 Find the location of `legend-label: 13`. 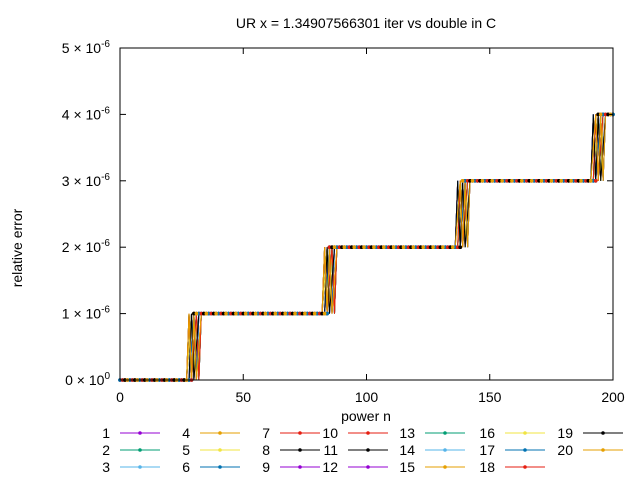

legend-label: 13 is located at coordinates (407, 433).